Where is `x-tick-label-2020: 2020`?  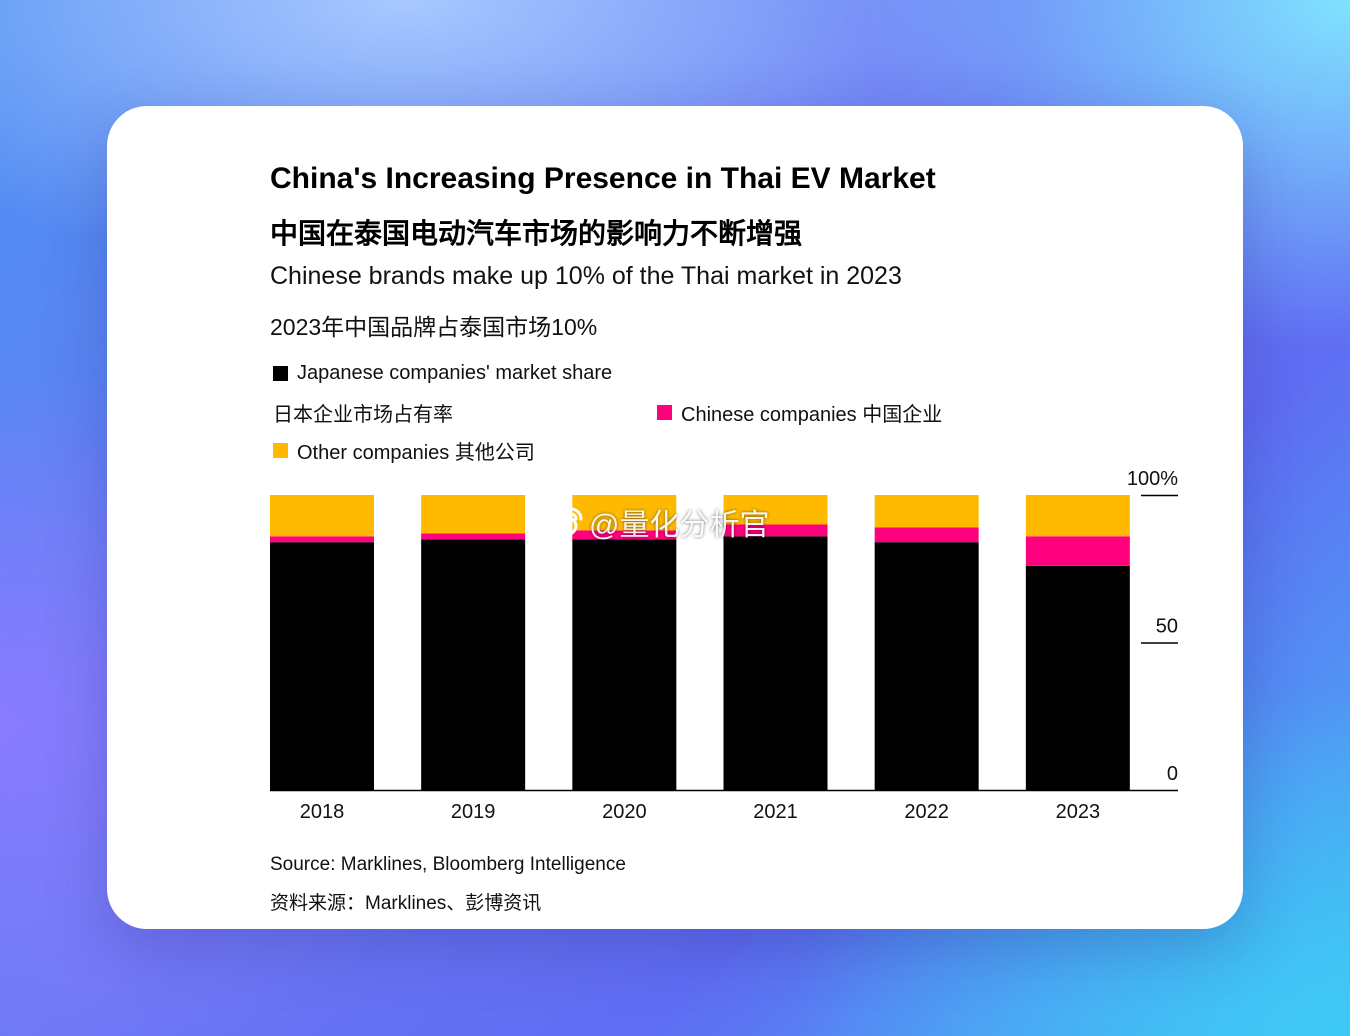
x-tick-label-2020: 2020 is located at coordinates (624, 812).